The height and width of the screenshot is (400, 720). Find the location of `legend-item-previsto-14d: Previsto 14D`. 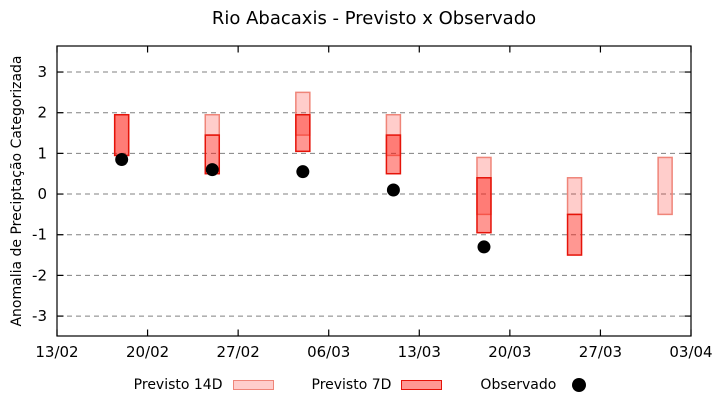

legend-item-previsto-14d: Previsto 14D is located at coordinates (204, 385).